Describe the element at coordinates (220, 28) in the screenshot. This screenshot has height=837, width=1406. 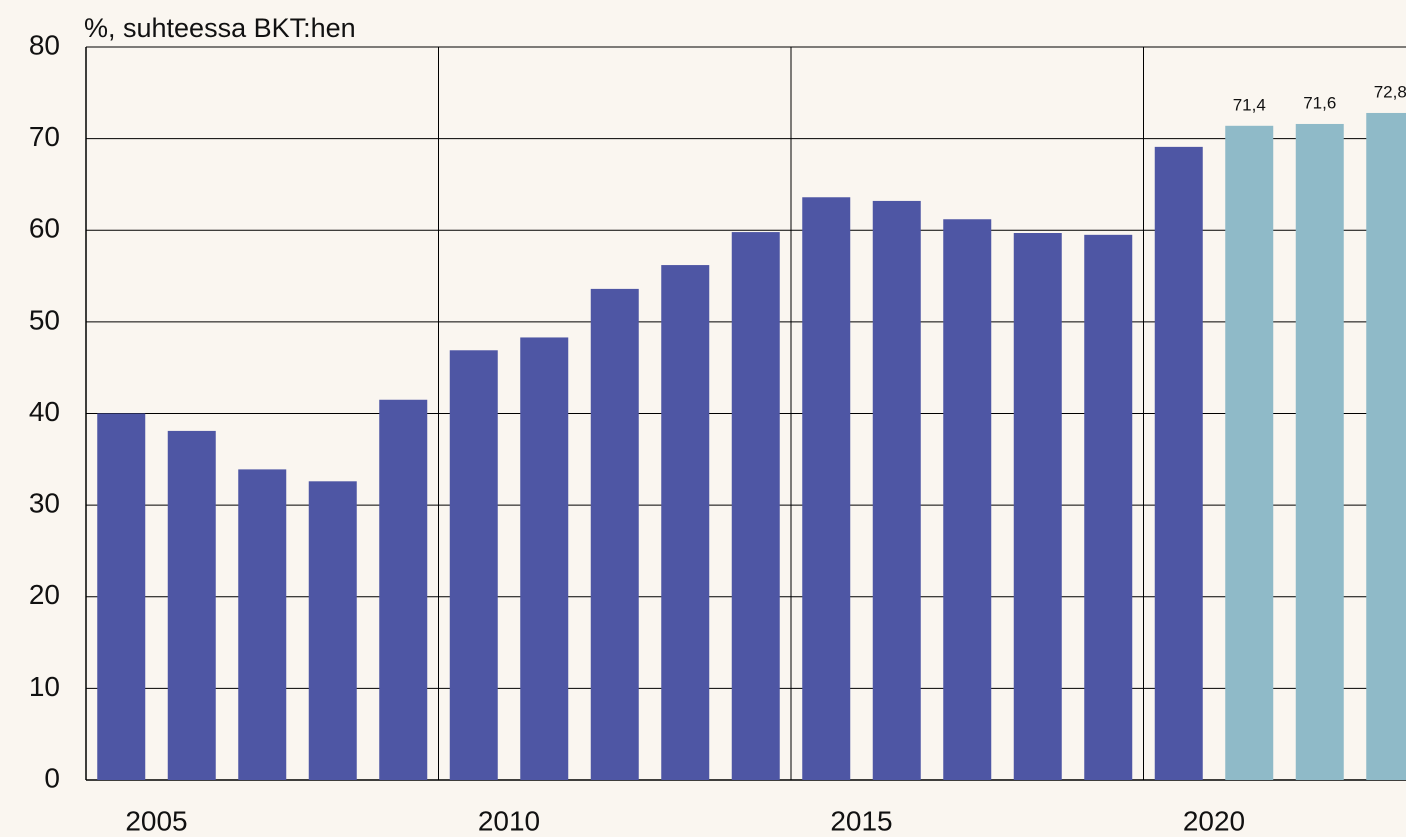
I see `y-axis-label: %, suhteessa BKT:hen` at that location.